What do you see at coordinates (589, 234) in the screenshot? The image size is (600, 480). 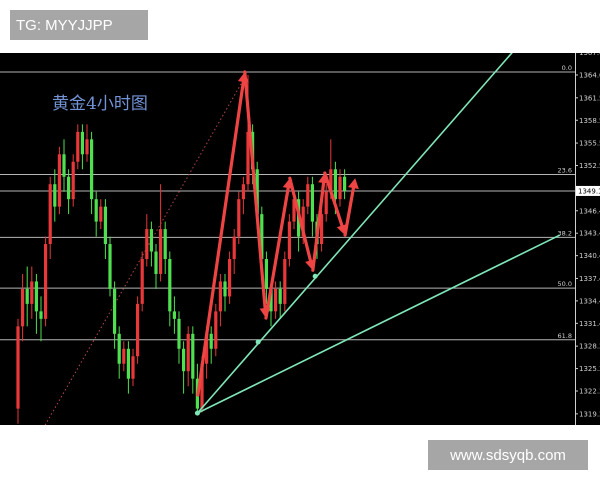 I see `y-tick-label: 1343.45` at bounding box center [589, 234].